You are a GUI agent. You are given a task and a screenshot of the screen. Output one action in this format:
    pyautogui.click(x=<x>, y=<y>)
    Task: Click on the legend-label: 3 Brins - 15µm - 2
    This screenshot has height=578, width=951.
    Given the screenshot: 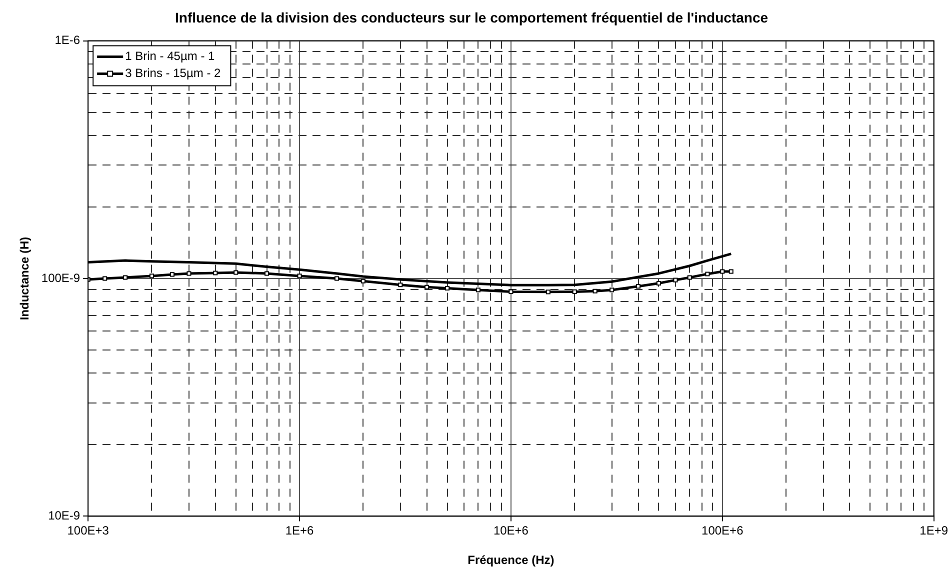 What is the action you would take?
    pyautogui.click(x=173, y=73)
    